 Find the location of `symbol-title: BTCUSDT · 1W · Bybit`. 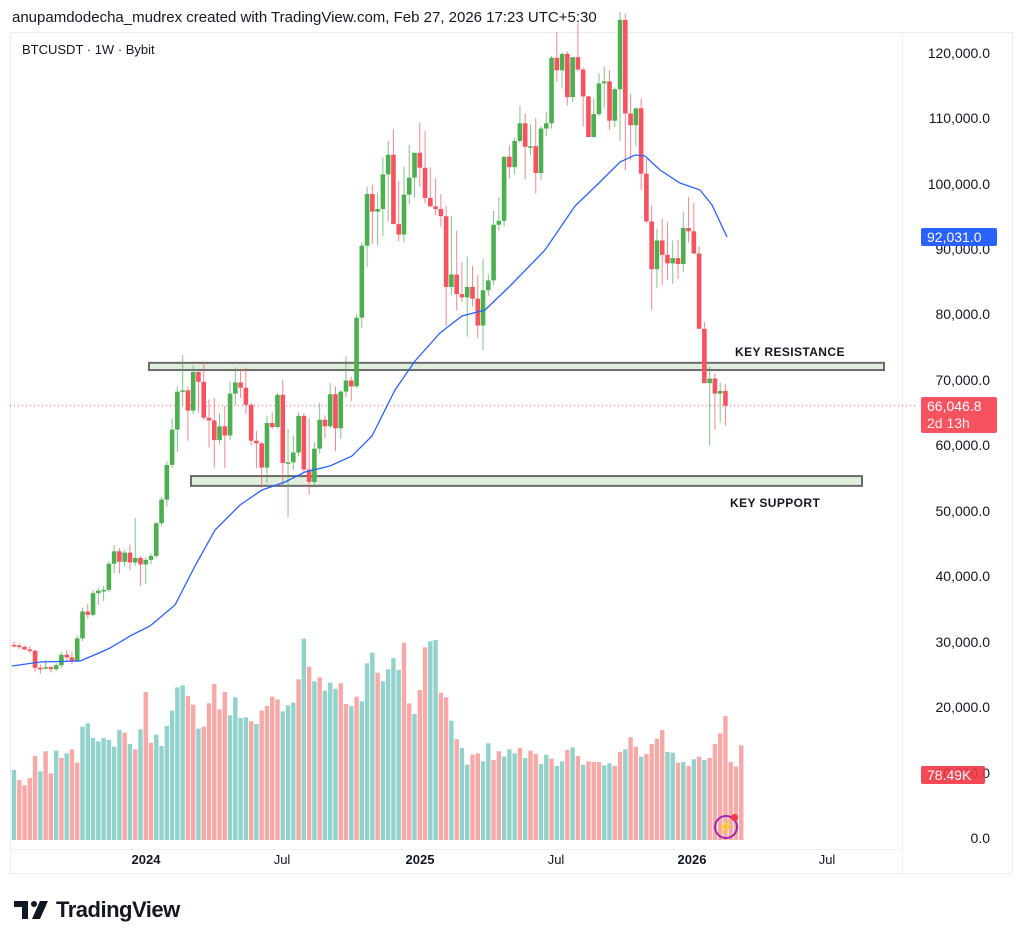

symbol-title: BTCUSDT · 1W · Bybit is located at coordinates (88, 49).